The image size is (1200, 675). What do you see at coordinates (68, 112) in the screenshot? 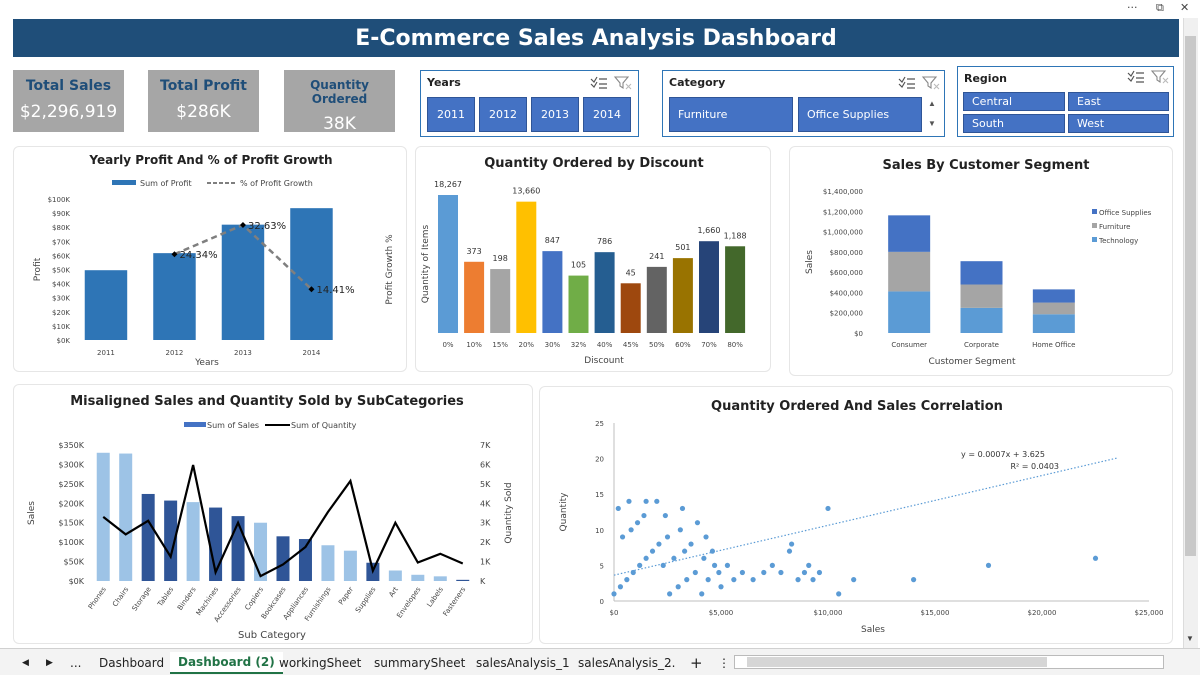
I see `kpi-value: $2,296,919` at bounding box center [68, 112].